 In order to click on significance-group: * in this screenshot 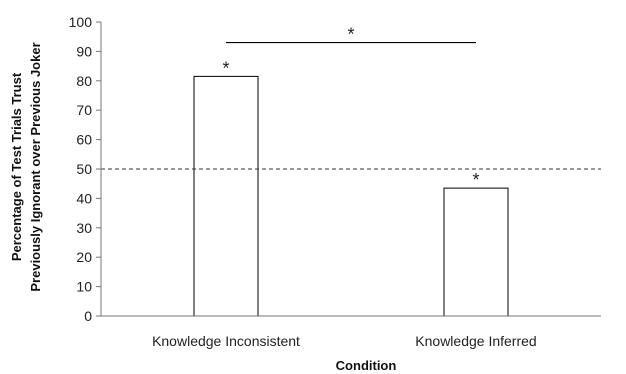, I will do `click(351, 35)`.